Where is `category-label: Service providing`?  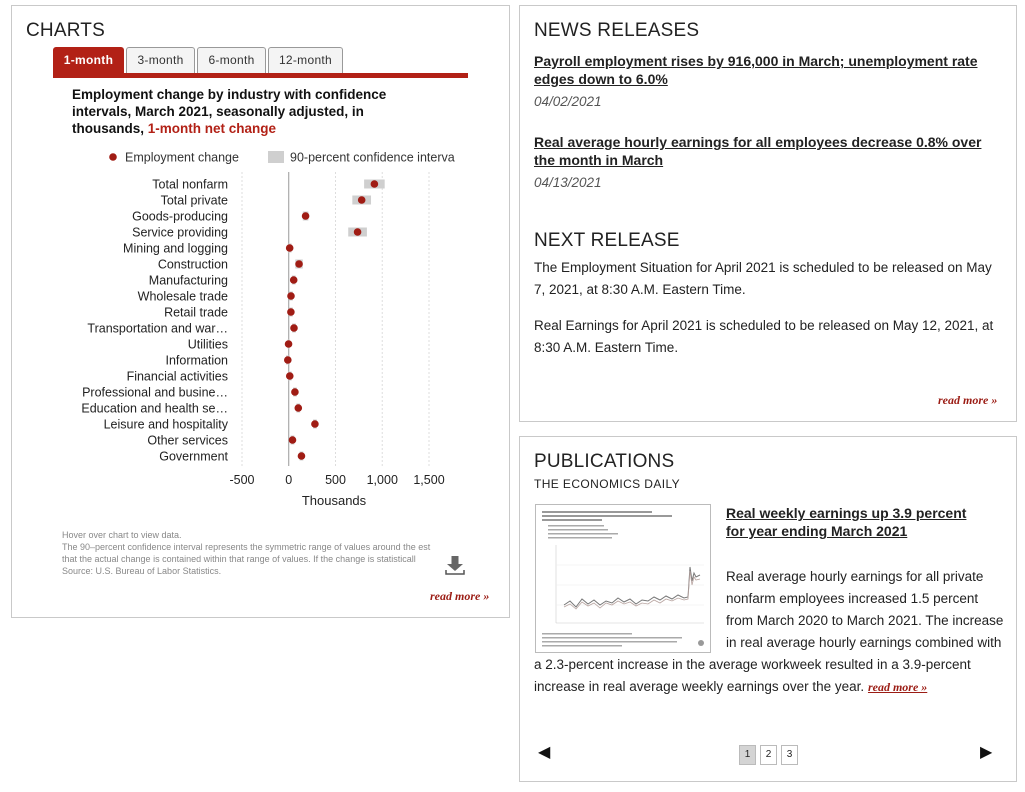
category-label: Service providing is located at coordinates (180, 233).